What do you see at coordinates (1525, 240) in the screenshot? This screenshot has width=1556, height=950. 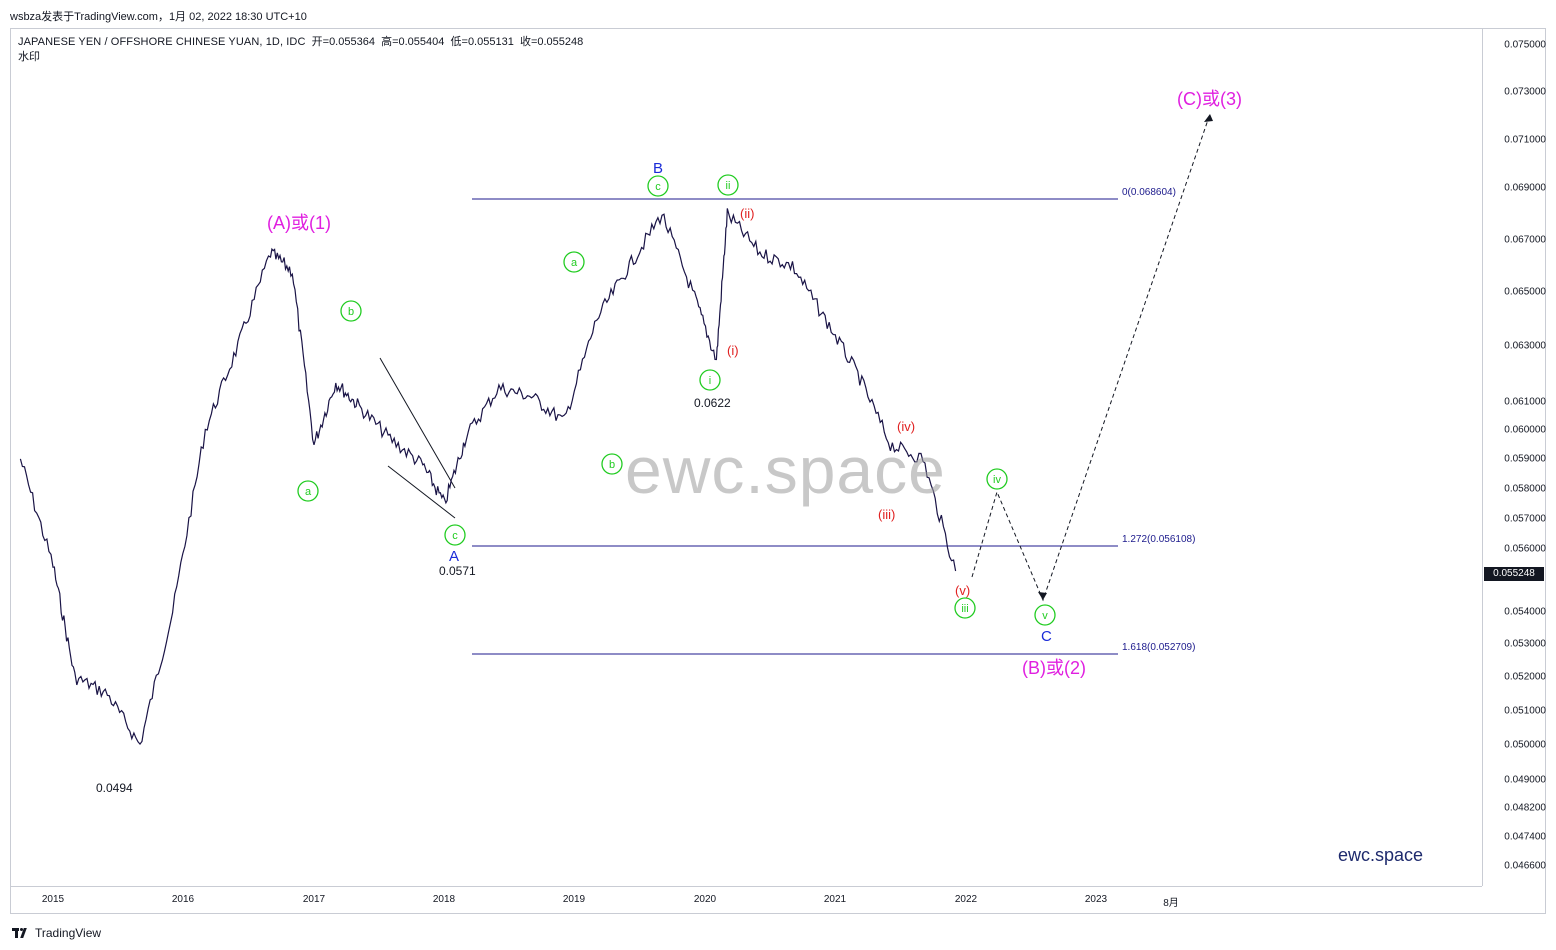 I see `price-tick-label: 0.067000` at bounding box center [1525, 240].